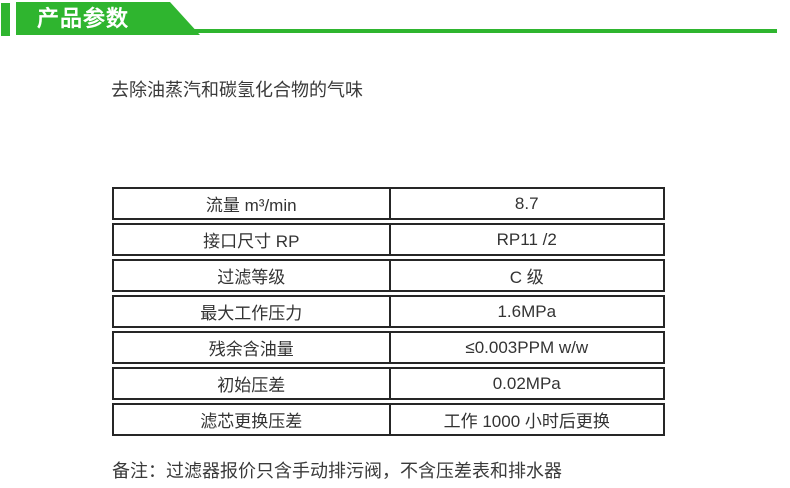 The image size is (790, 488). Describe the element at coordinates (526, 277) in the screenshot. I see `row-value: C 级` at that location.